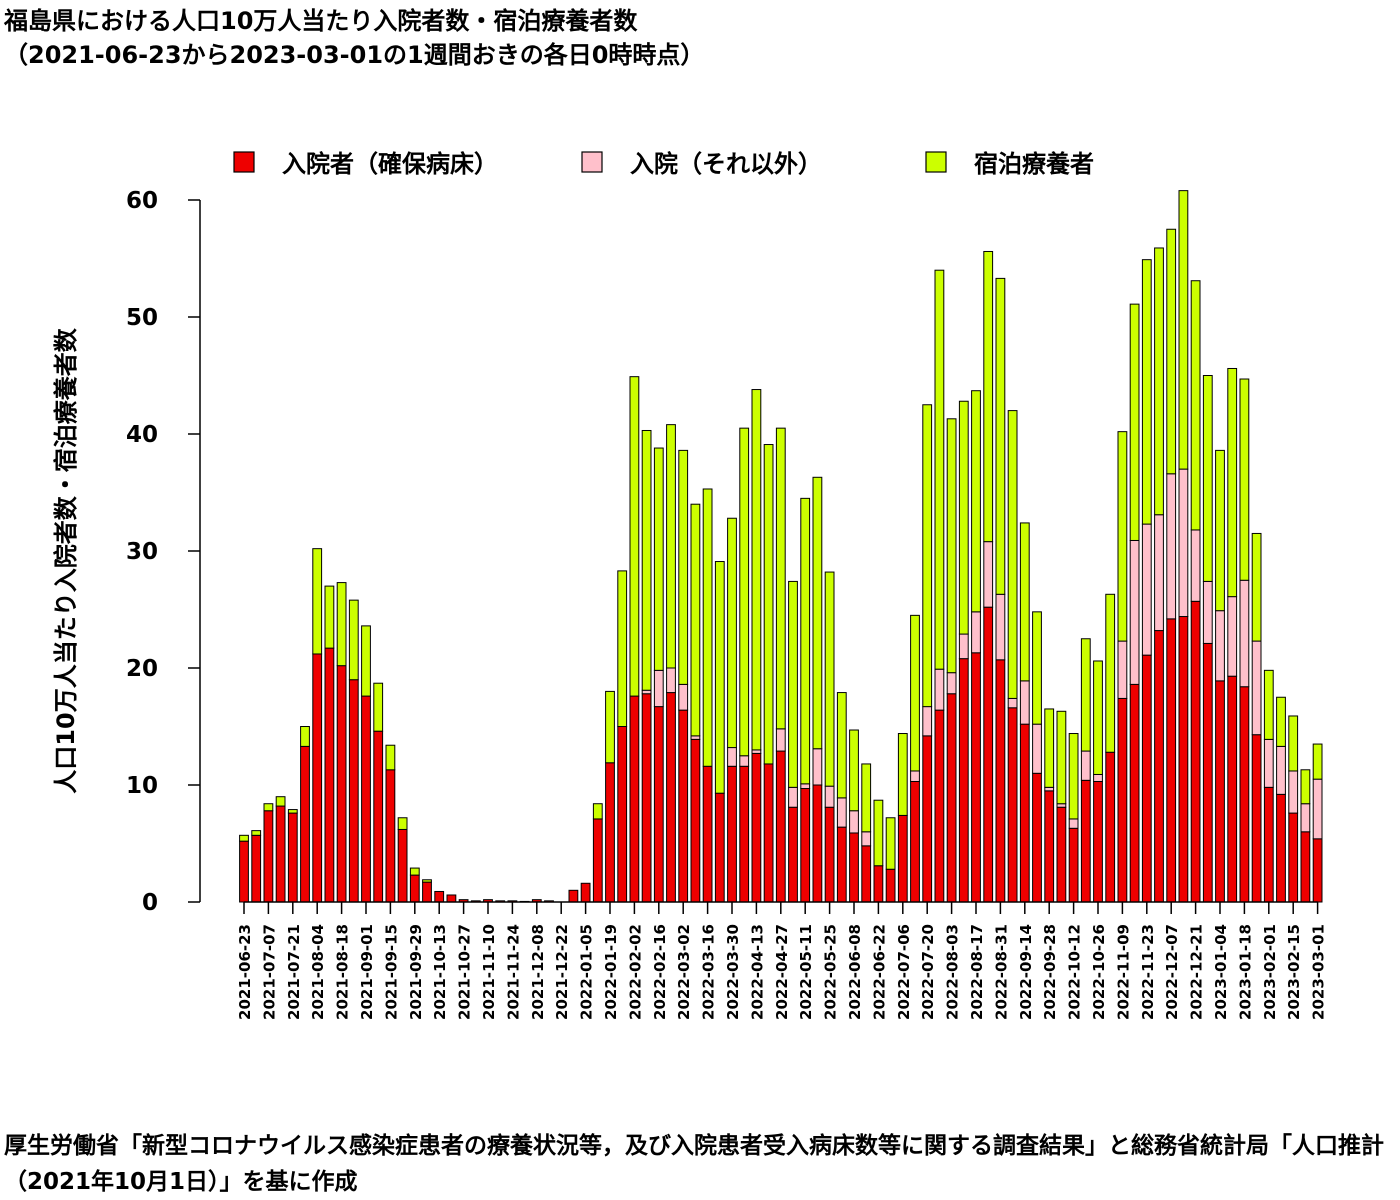 The height and width of the screenshot is (1200, 1400). Describe the element at coordinates (142, 201) in the screenshot. I see `y-tick-label: 60` at that location.